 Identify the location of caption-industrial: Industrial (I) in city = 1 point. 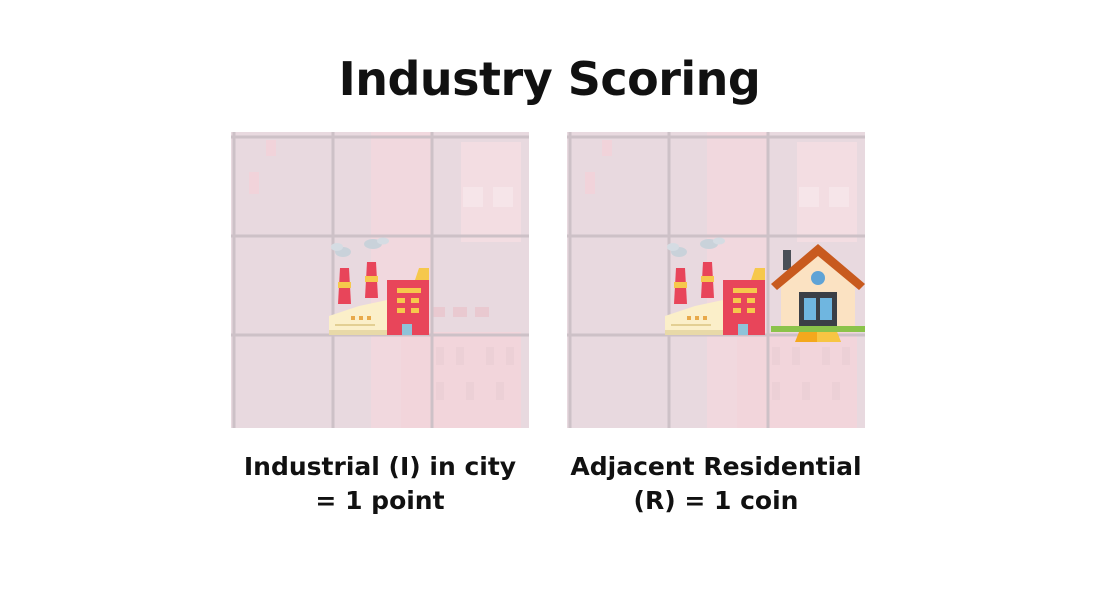
(380, 484).